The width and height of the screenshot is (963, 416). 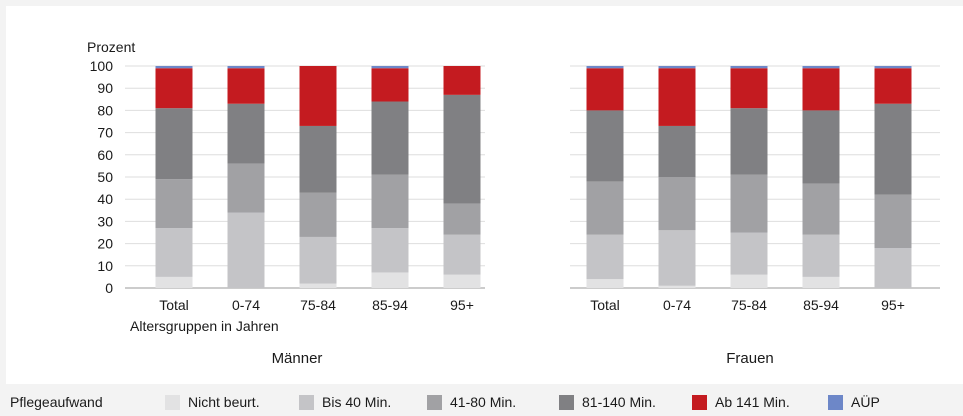 What do you see at coordinates (893, 221) in the screenshot?
I see `bar-frauen-95-41-80-min` at bounding box center [893, 221].